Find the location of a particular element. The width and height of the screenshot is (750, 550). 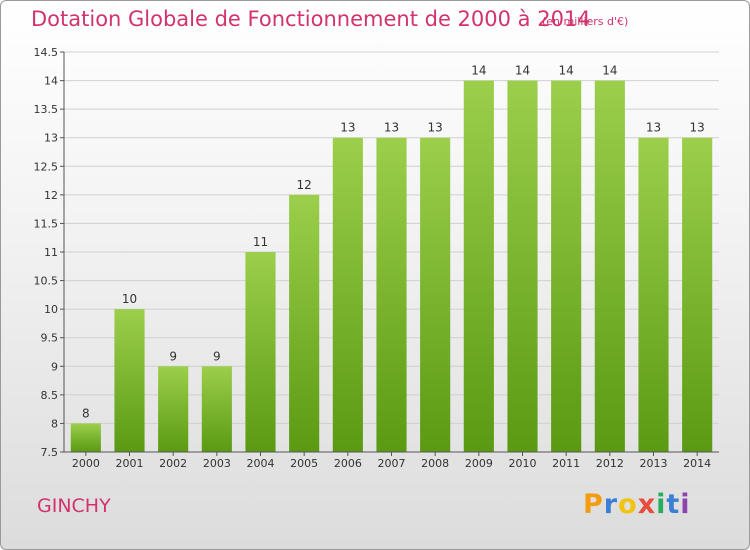

x-tick-label: 2004 is located at coordinates (261, 463).